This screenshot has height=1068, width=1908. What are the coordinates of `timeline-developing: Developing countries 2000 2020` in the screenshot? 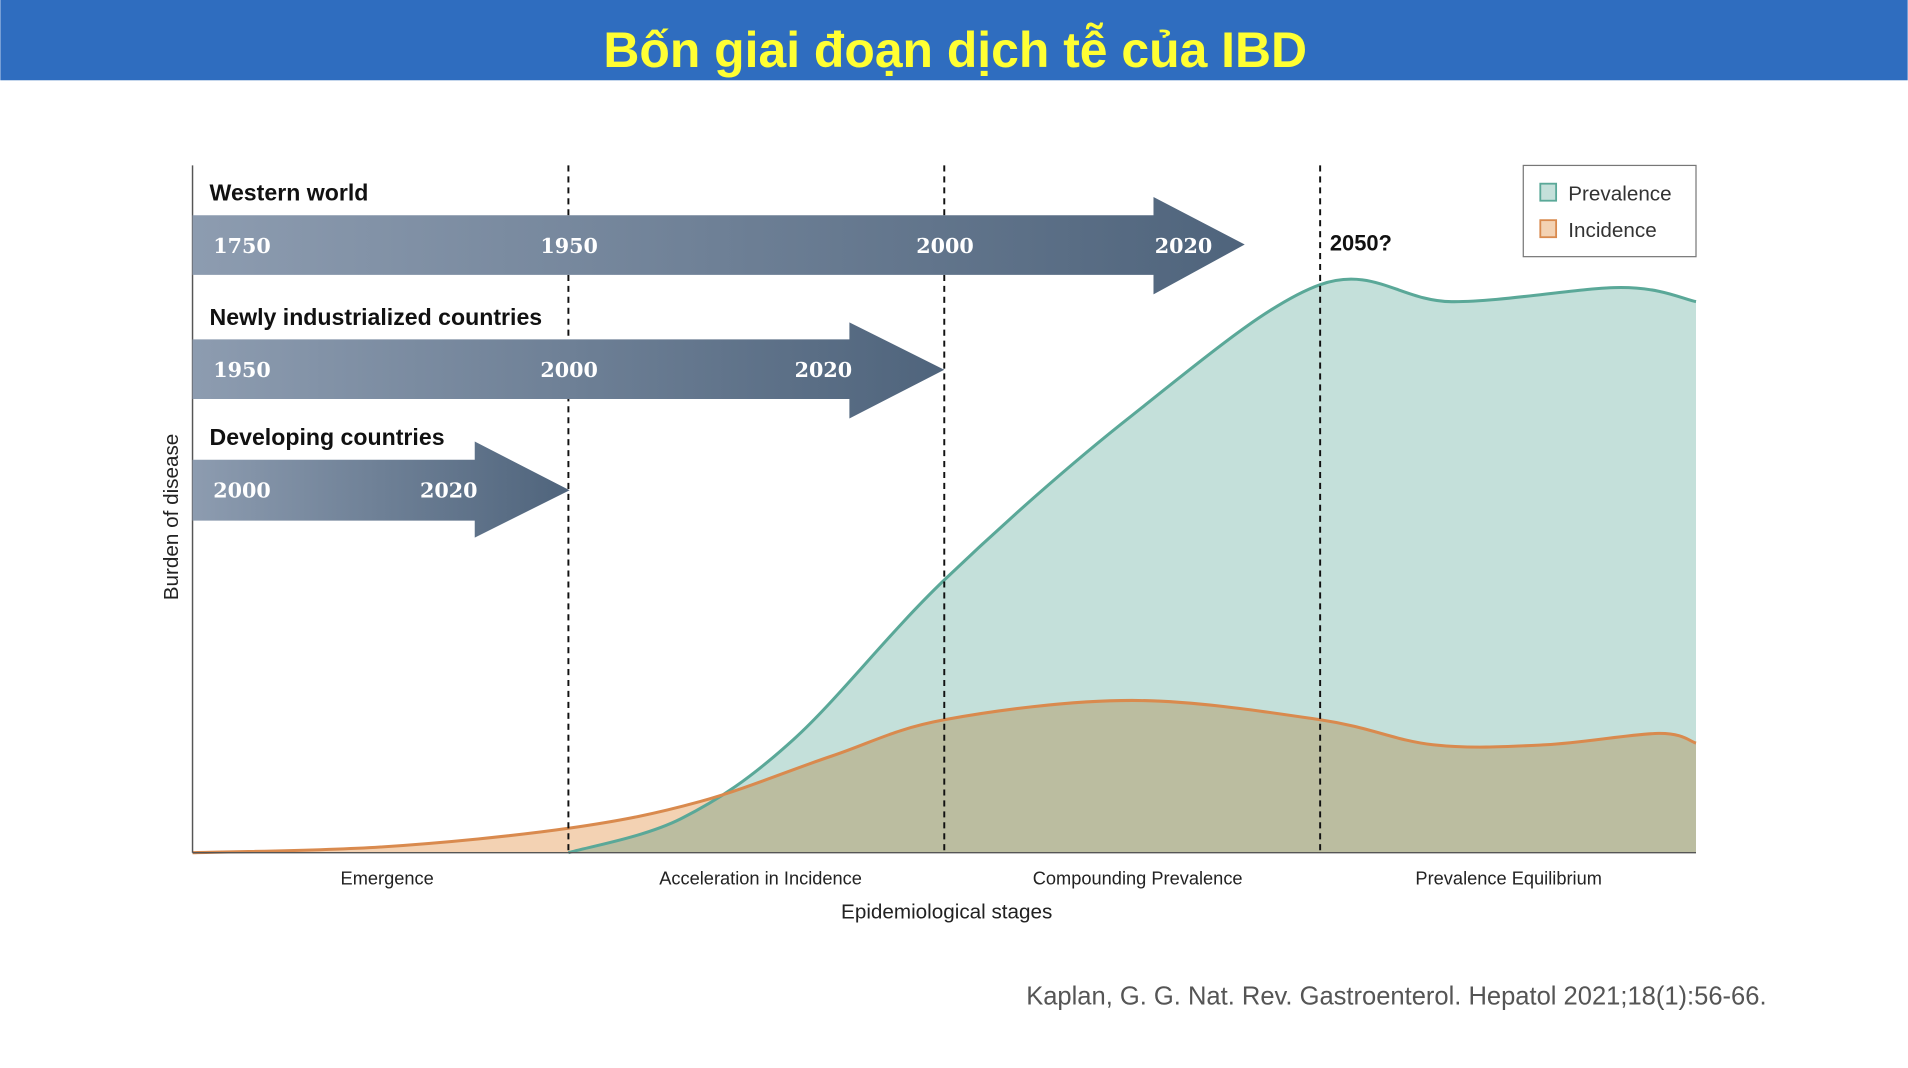 It's located at (381, 481).